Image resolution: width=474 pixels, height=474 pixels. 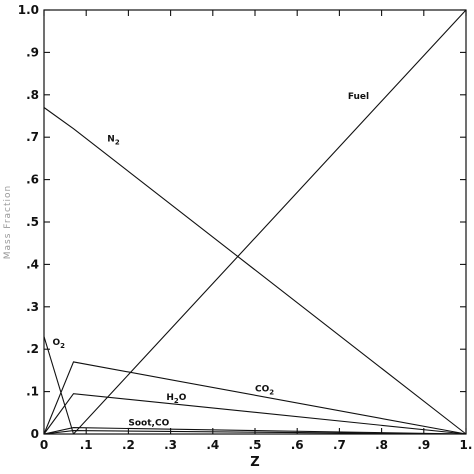 I want to click on y-tick-label: .6, so click(x=32, y=180).